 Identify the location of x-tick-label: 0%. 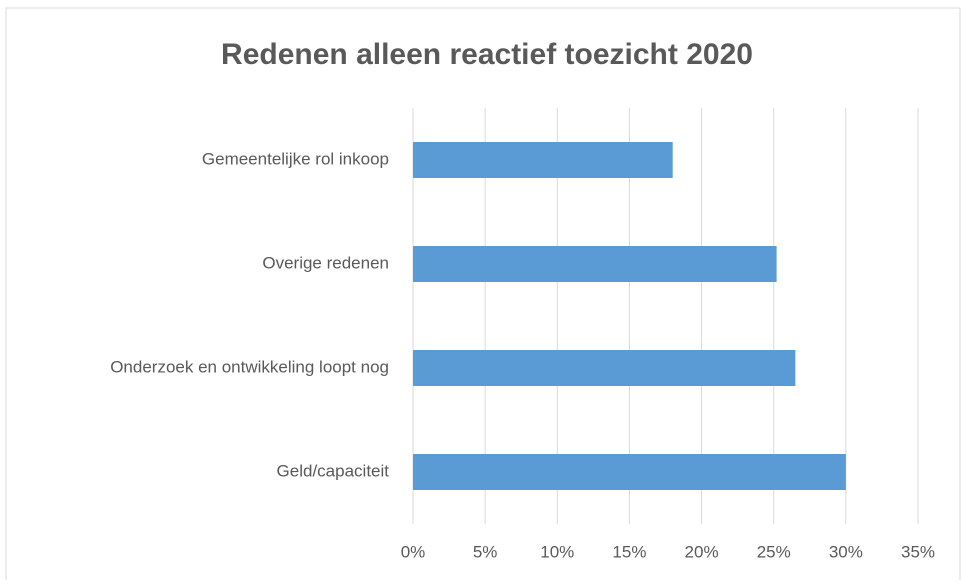
(413, 551).